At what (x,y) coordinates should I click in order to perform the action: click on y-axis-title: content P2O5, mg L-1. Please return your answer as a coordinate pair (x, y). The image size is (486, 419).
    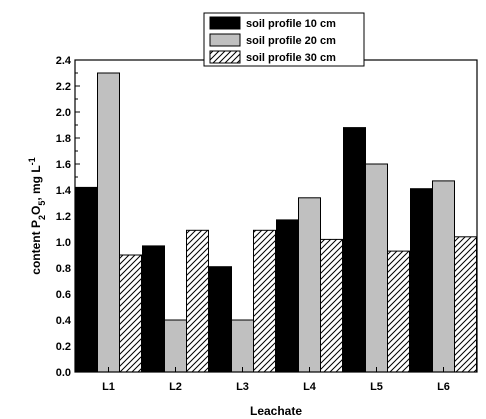
    Looking at the image, I should click on (37, 215).